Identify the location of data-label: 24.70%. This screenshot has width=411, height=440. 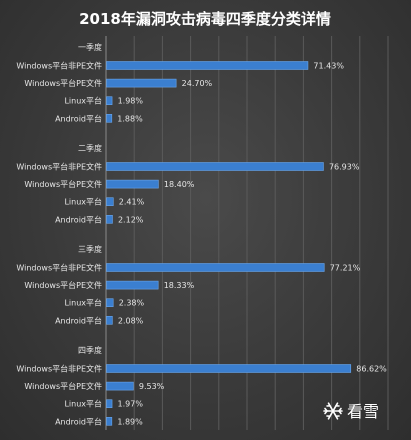
(197, 83).